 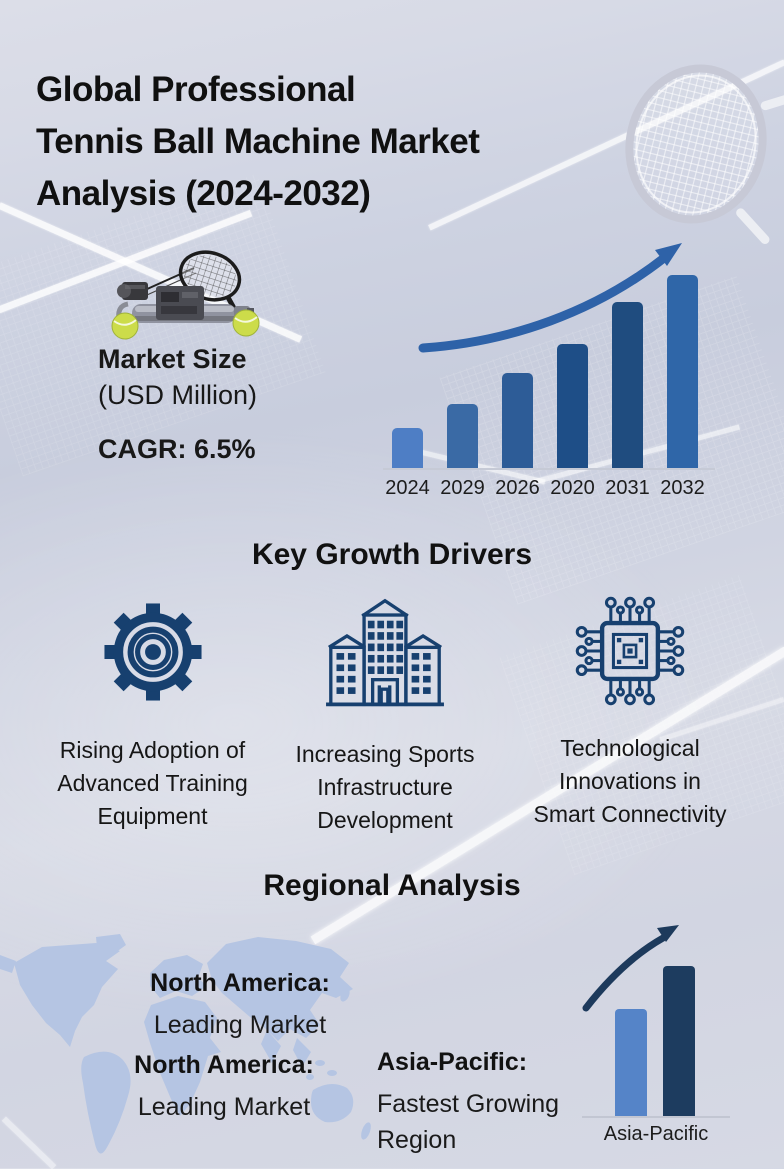 What do you see at coordinates (549, 370) in the screenshot?
I see `market-size-bar-chart` at bounding box center [549, 370].